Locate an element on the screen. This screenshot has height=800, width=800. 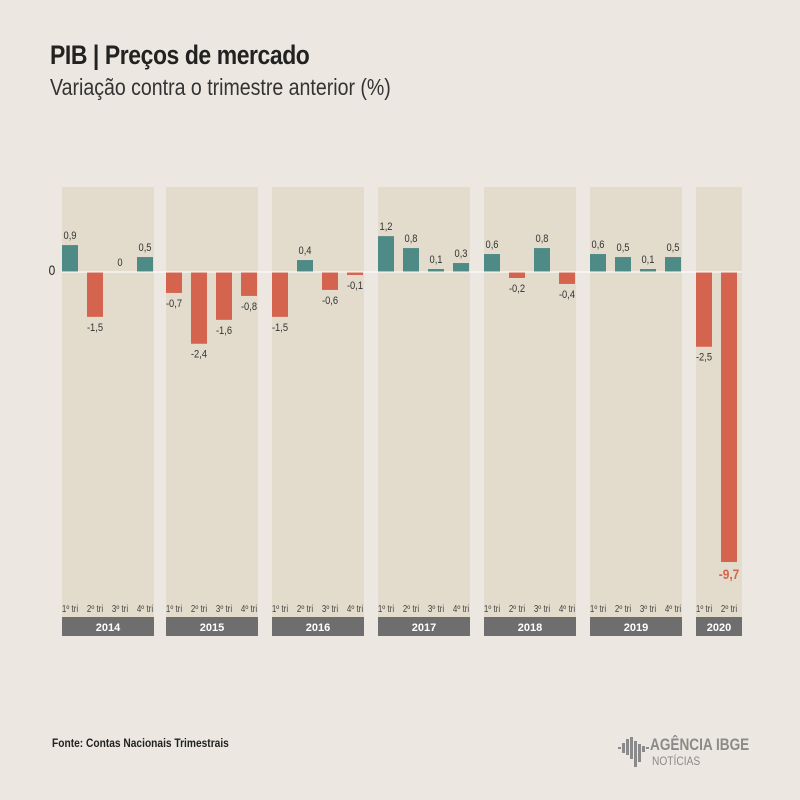
data-label: -0,2 is located at coordinates (517, 289).